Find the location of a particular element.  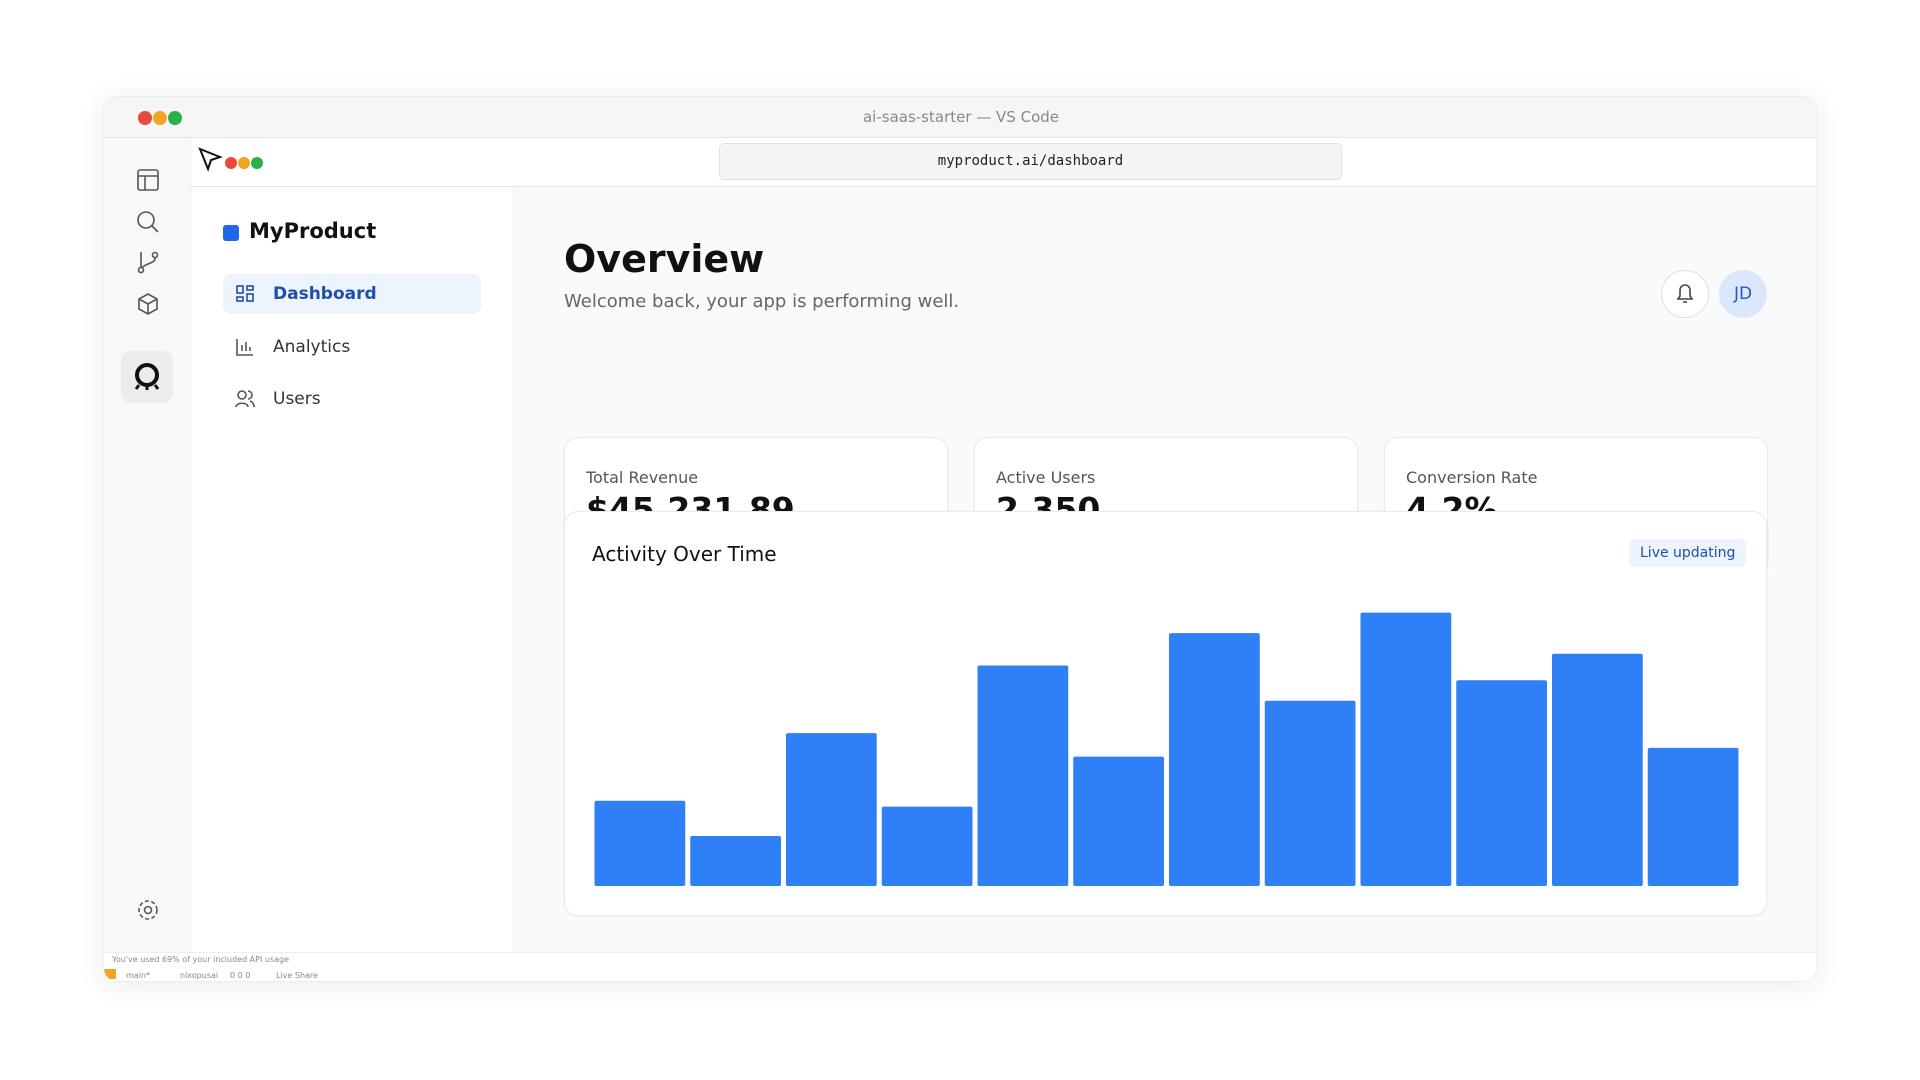

avatar: JD is located at coordinates (1743, 294).